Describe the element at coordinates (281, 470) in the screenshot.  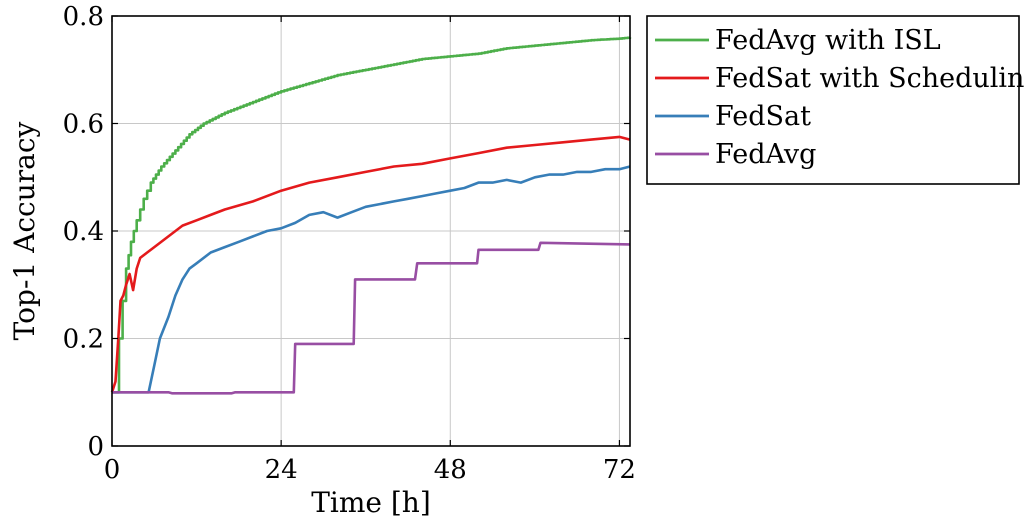
I see `x-tick-label: 24` at that location.